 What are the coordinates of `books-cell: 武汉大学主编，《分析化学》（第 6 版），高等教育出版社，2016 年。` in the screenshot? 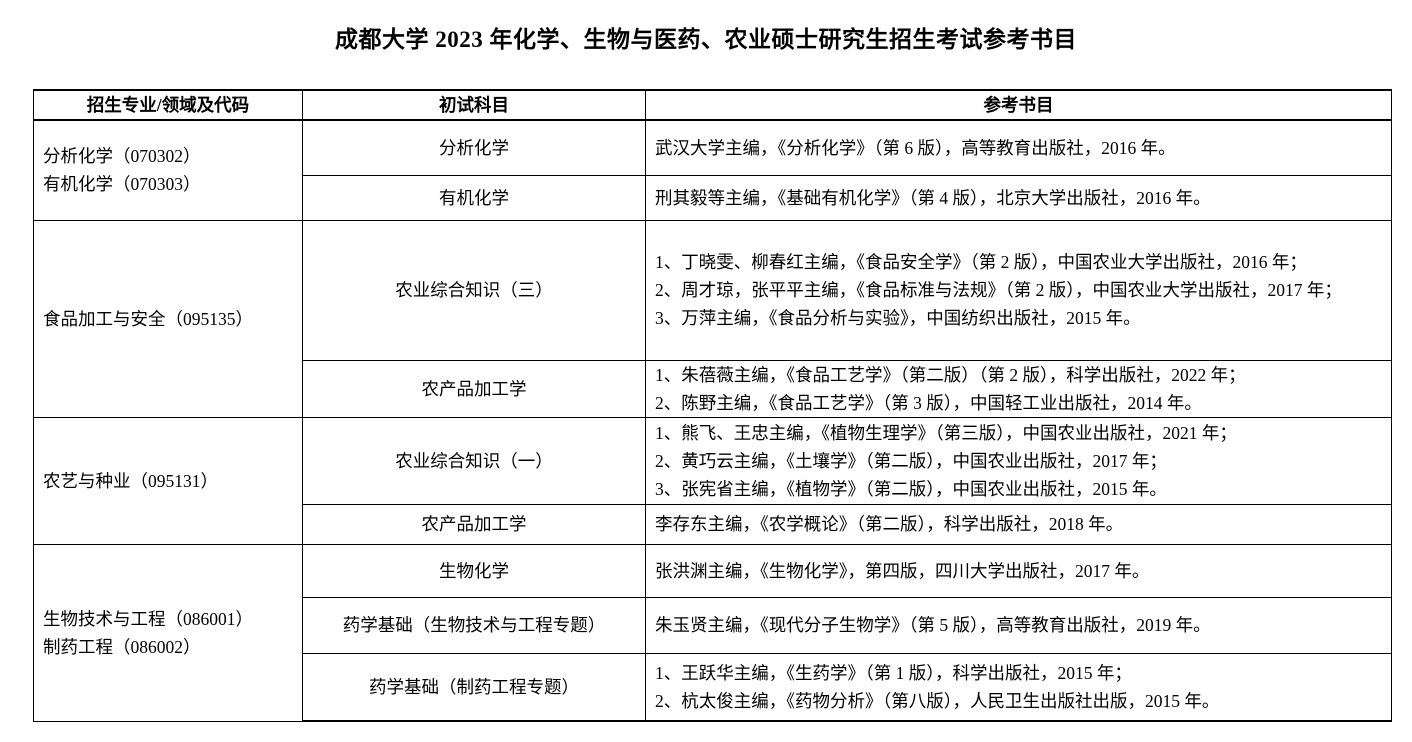 It's located at (1018, 147).